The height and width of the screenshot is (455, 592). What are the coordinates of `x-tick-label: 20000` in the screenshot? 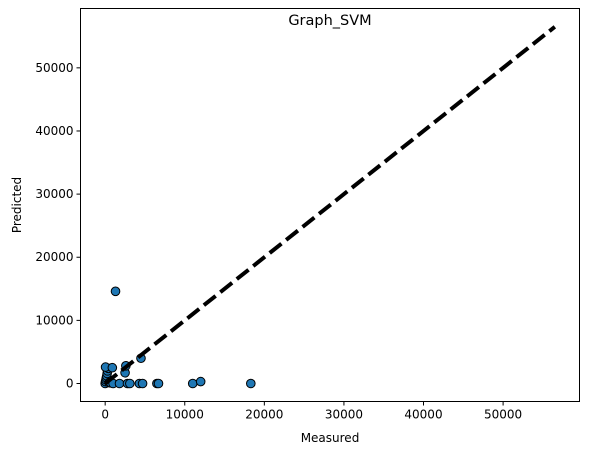 It's located at (264, 415).